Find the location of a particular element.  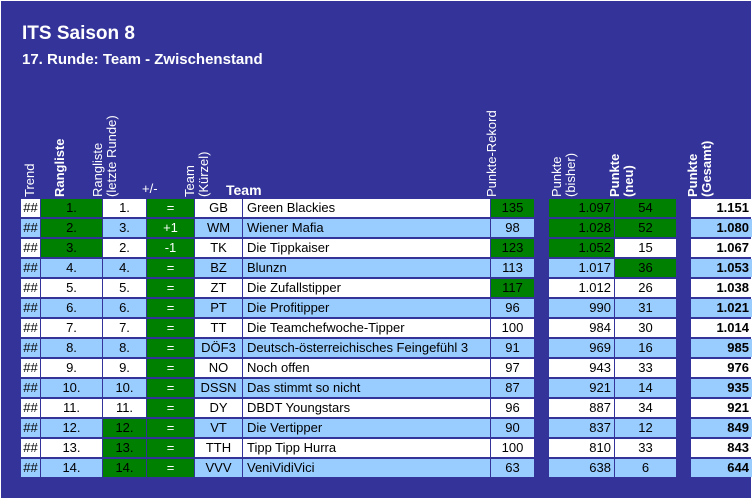

previous-rank-cell: 8. is located at coordinates (125, 348).